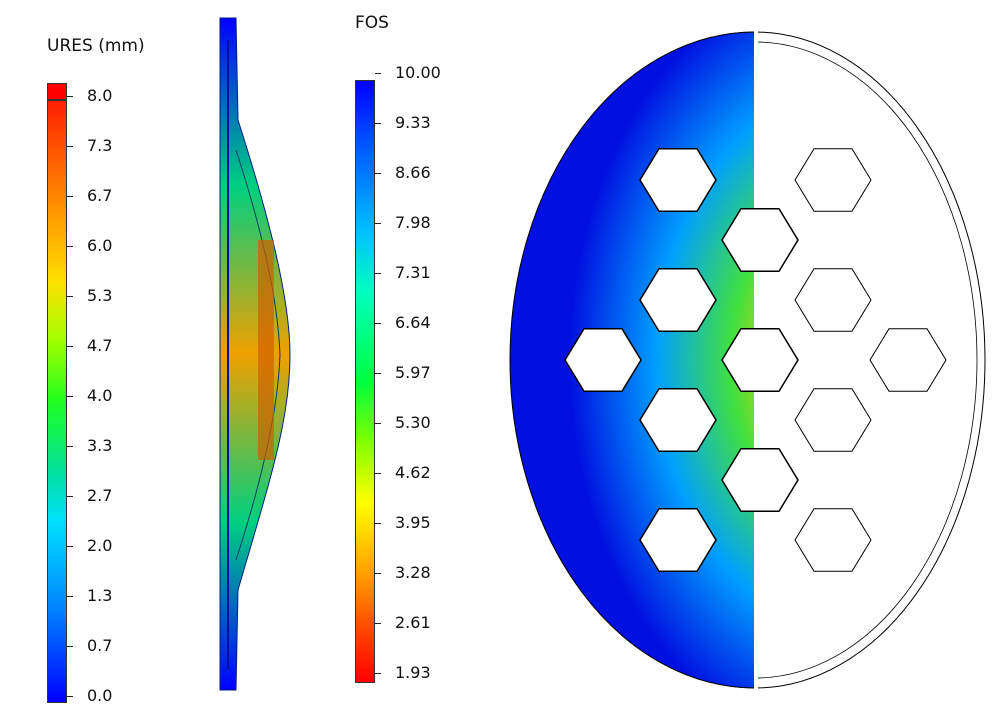 This screenshot has width=1008, height=712. I want to click on ures-tick-label: 2.0, so click(100, 545).